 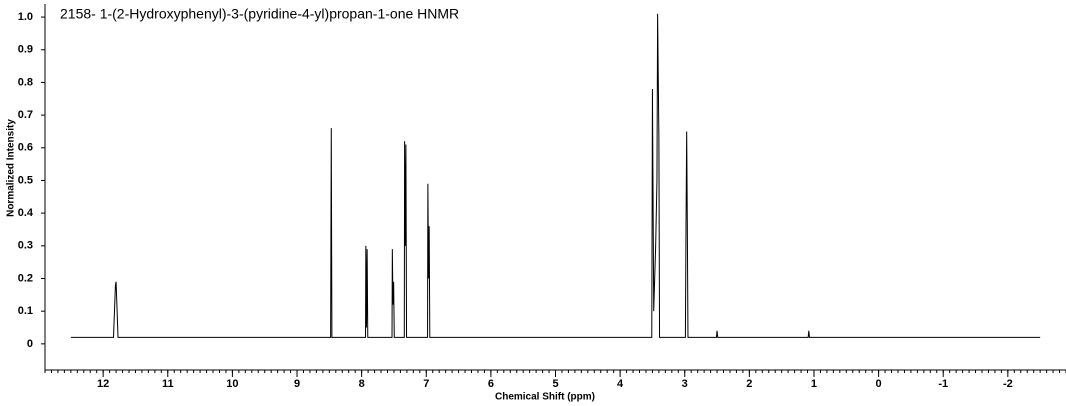 I want to click on x-tick-label: 3, so click(x=685, y=384).